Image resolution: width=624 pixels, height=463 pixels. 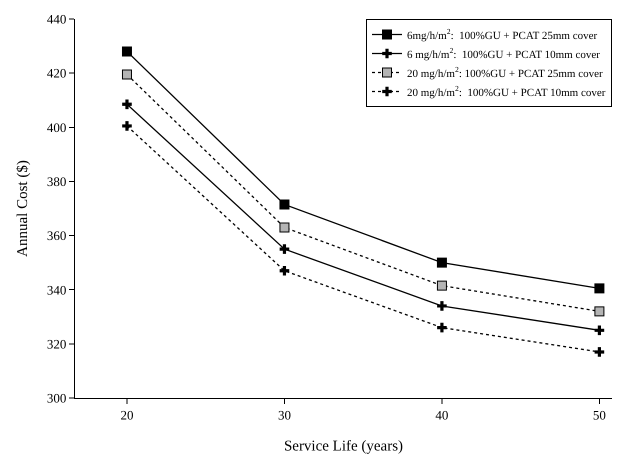 I want to click on y-tick-label: 440, so click(x=56, y=19).